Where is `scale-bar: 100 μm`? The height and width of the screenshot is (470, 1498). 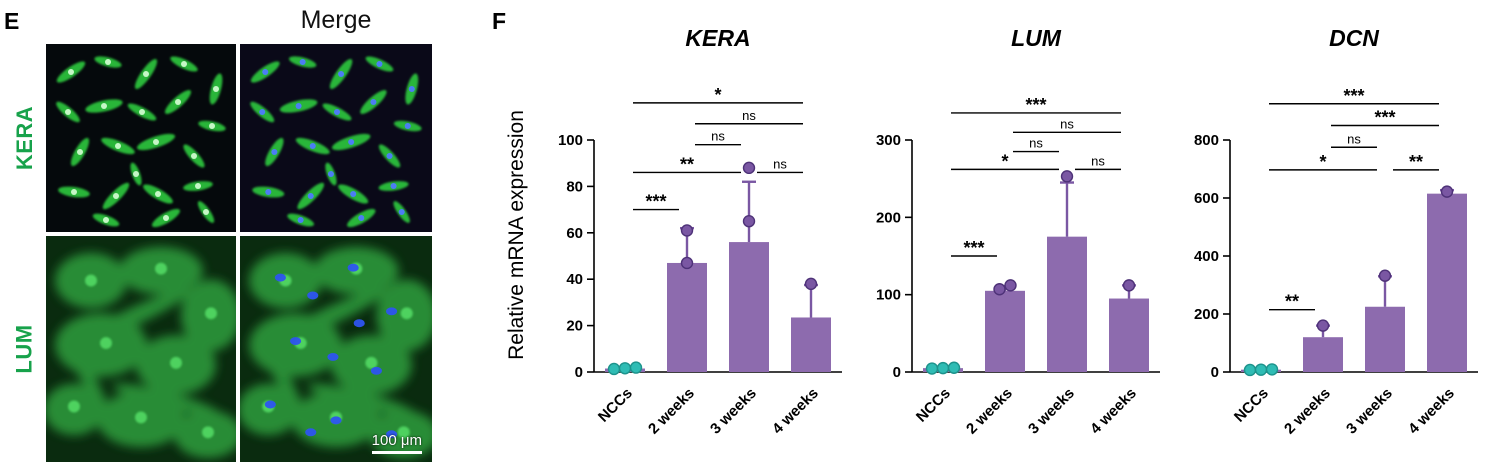 scale-bar: 100 μm is located at coordinates (397, 443).